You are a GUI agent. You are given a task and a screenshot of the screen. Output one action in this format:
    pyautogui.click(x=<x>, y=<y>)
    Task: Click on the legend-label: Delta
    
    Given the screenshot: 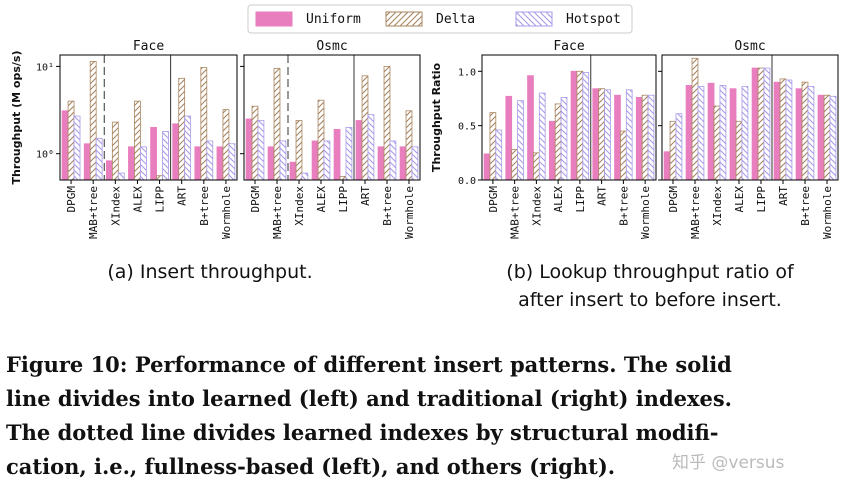 What is the action you would take?
    pyautogui.click(x=455, y=19)
    